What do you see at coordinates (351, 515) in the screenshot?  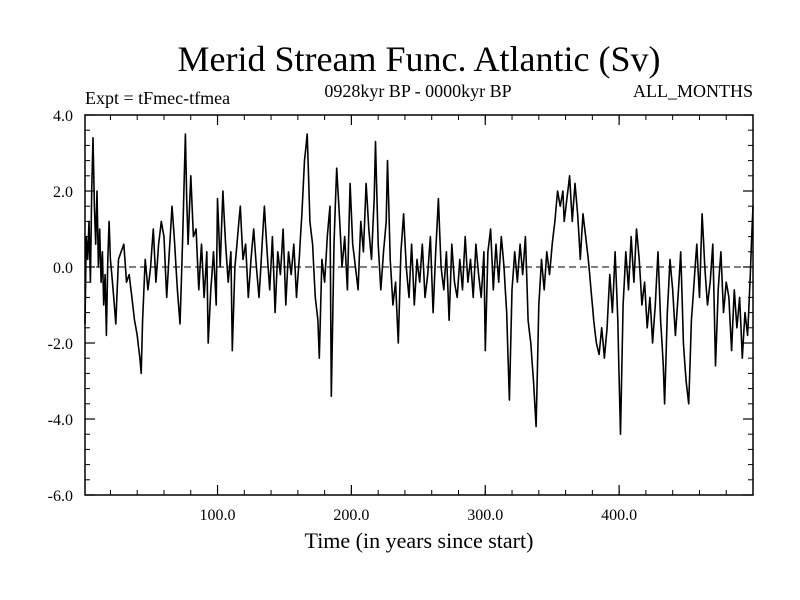 I see `x-tick-label: 200.0` at bounding box center [351, 515].